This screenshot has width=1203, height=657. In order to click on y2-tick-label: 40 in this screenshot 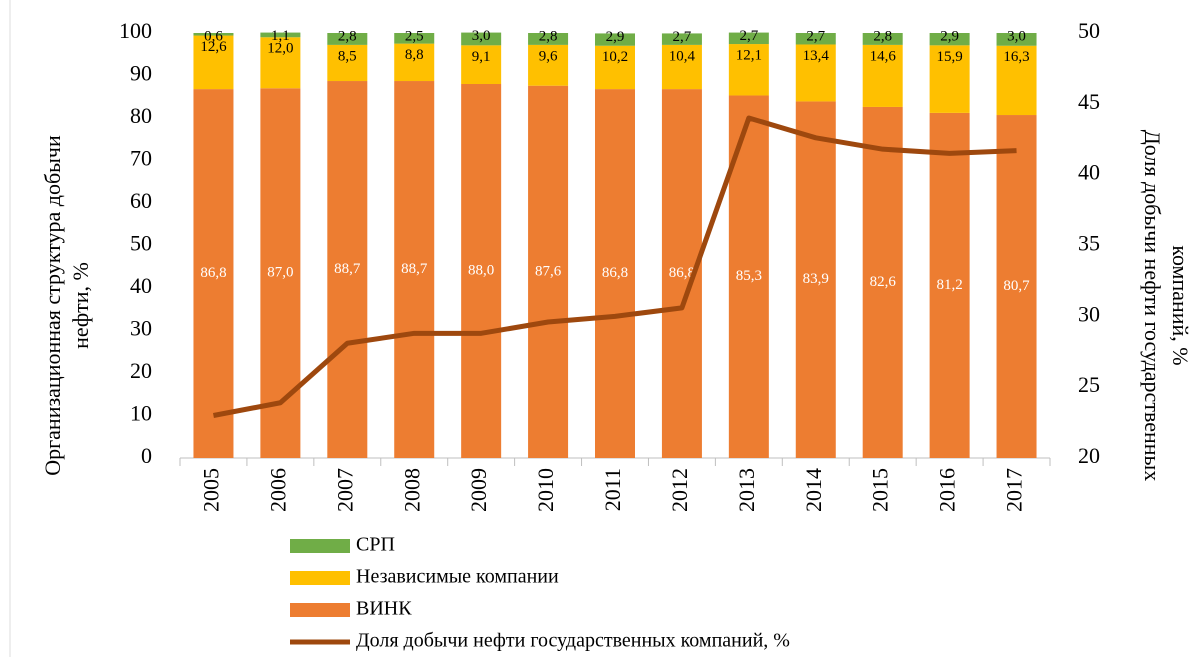, I will do `click(1089, 172)`.